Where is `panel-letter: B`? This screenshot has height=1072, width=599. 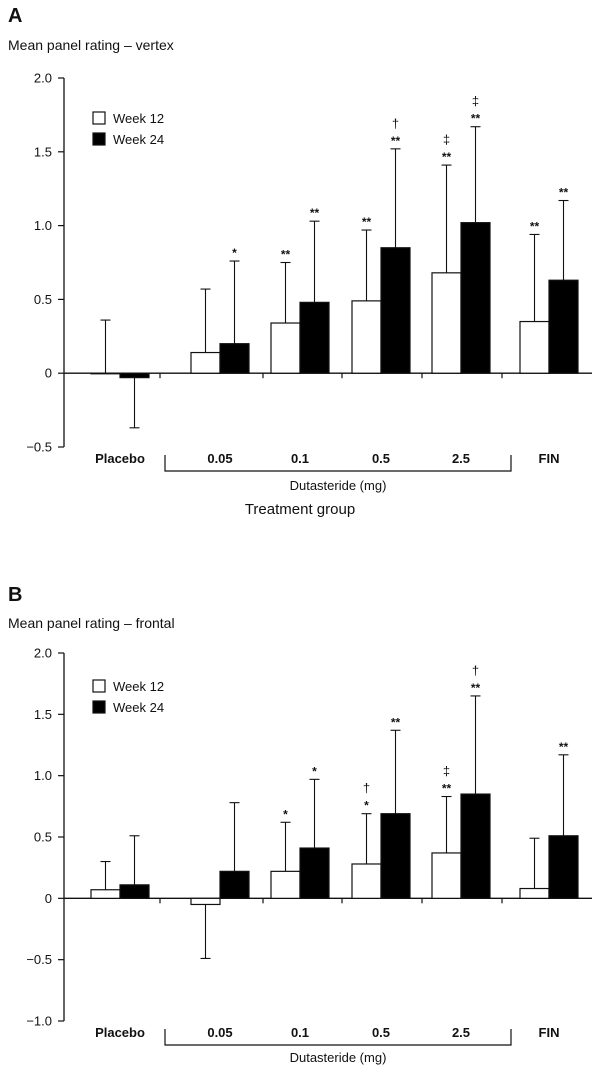 panel-letter: B is located at coordinates (15, 595).